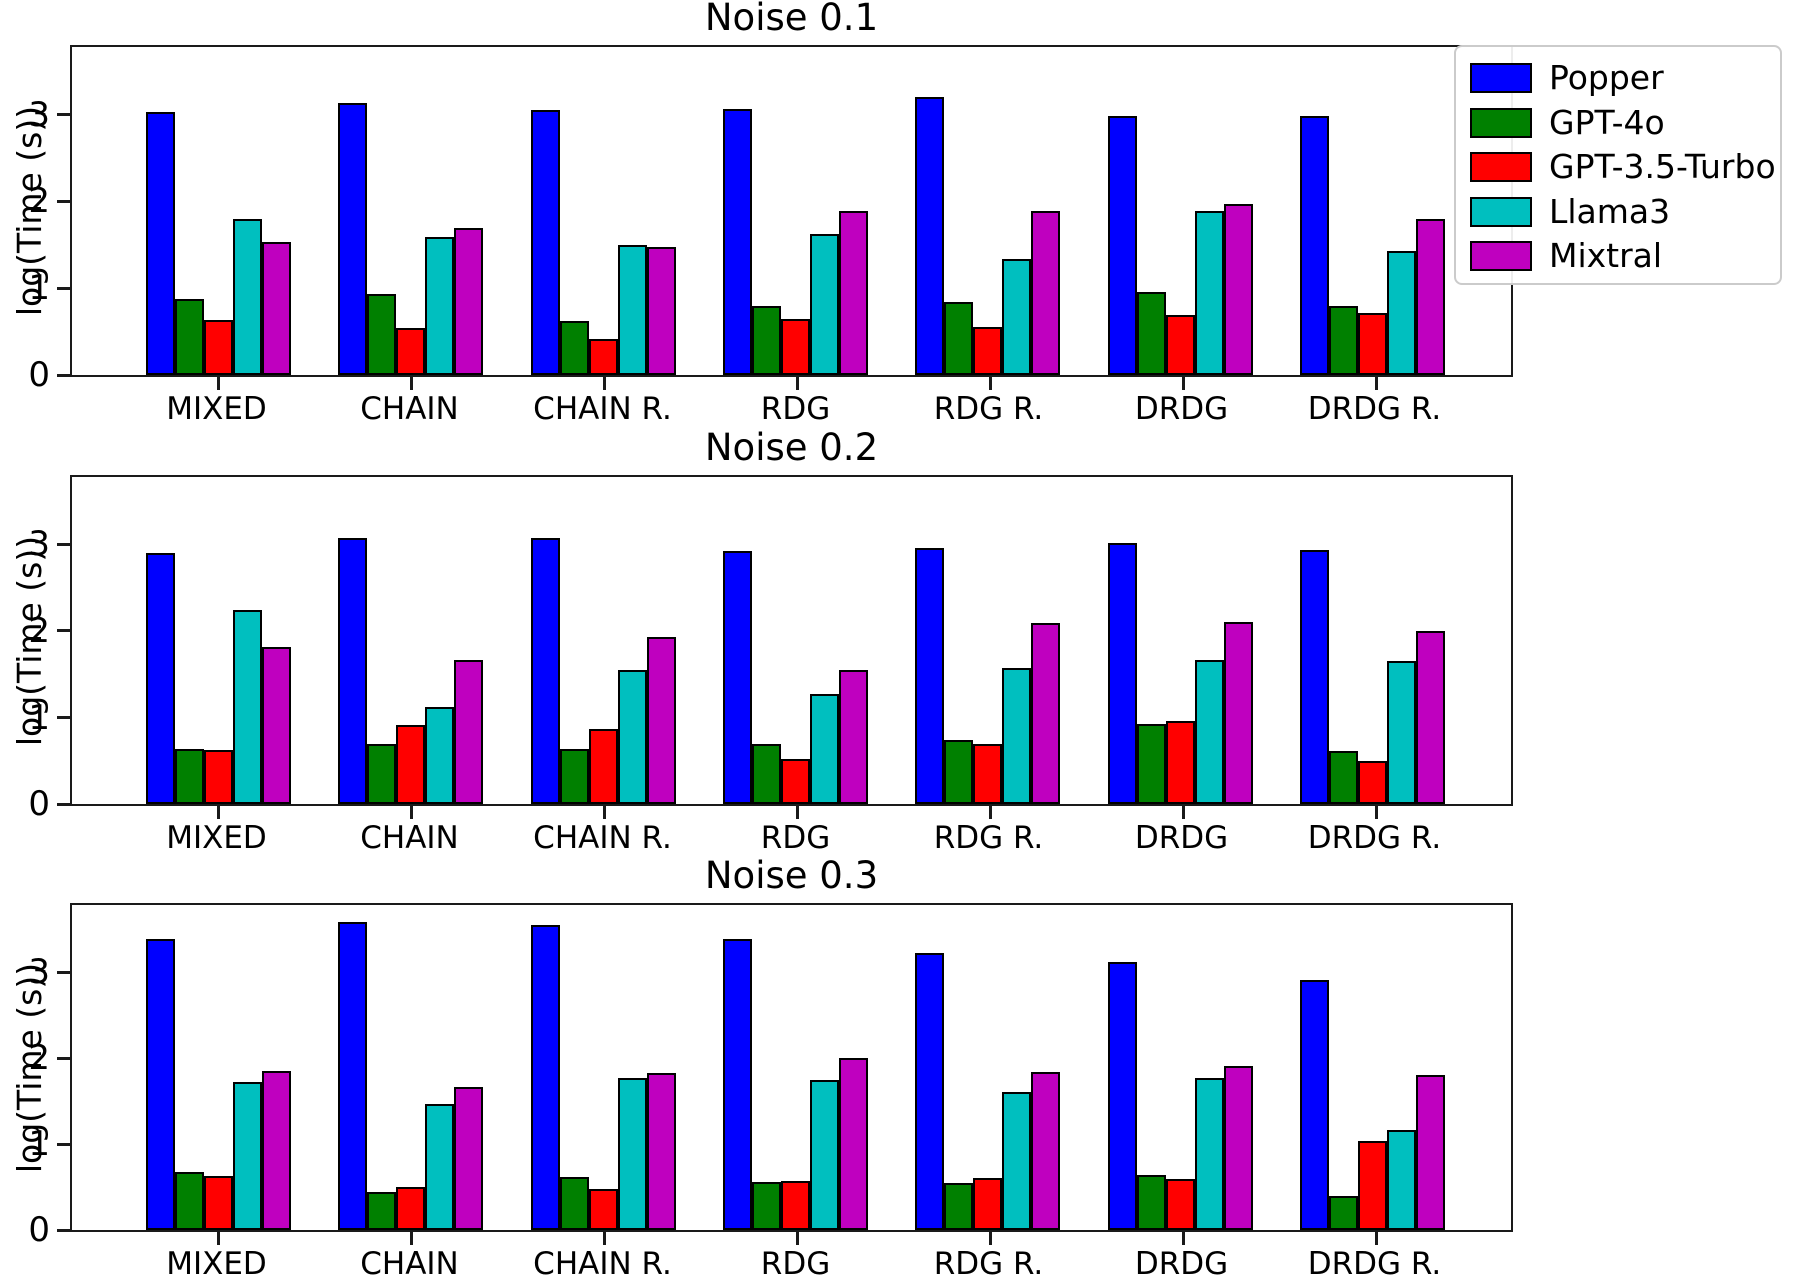  What do you see at coordinates (1501, 122) in the screenshot?
I see `legend-swatch-gpt-4o` at bounding box center [1501, 122].